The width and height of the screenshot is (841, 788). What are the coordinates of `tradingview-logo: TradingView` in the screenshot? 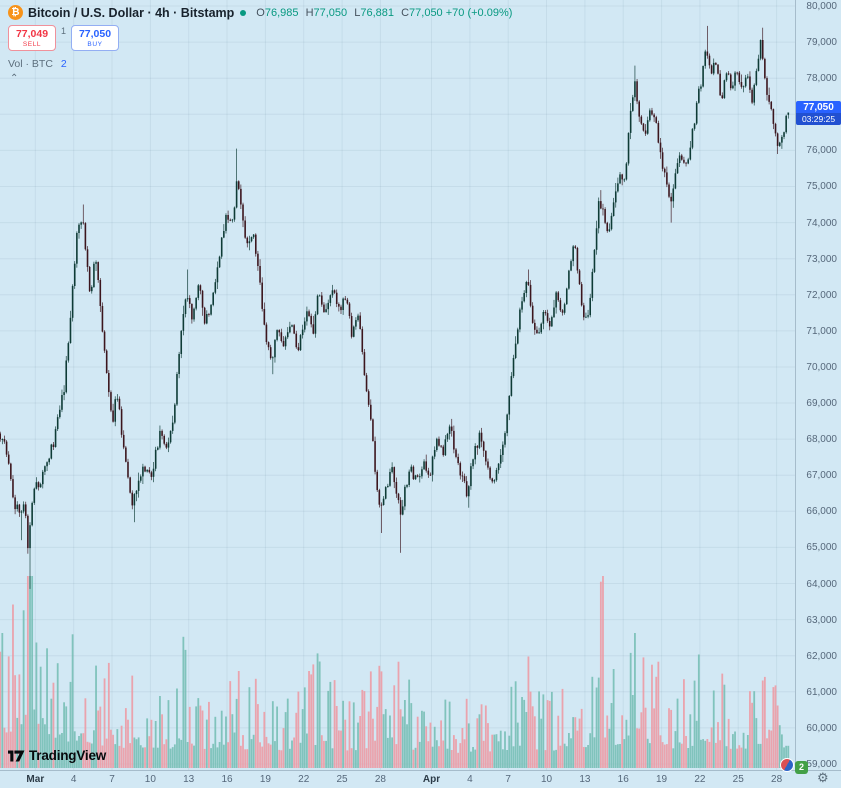 It's located at (57, 755).